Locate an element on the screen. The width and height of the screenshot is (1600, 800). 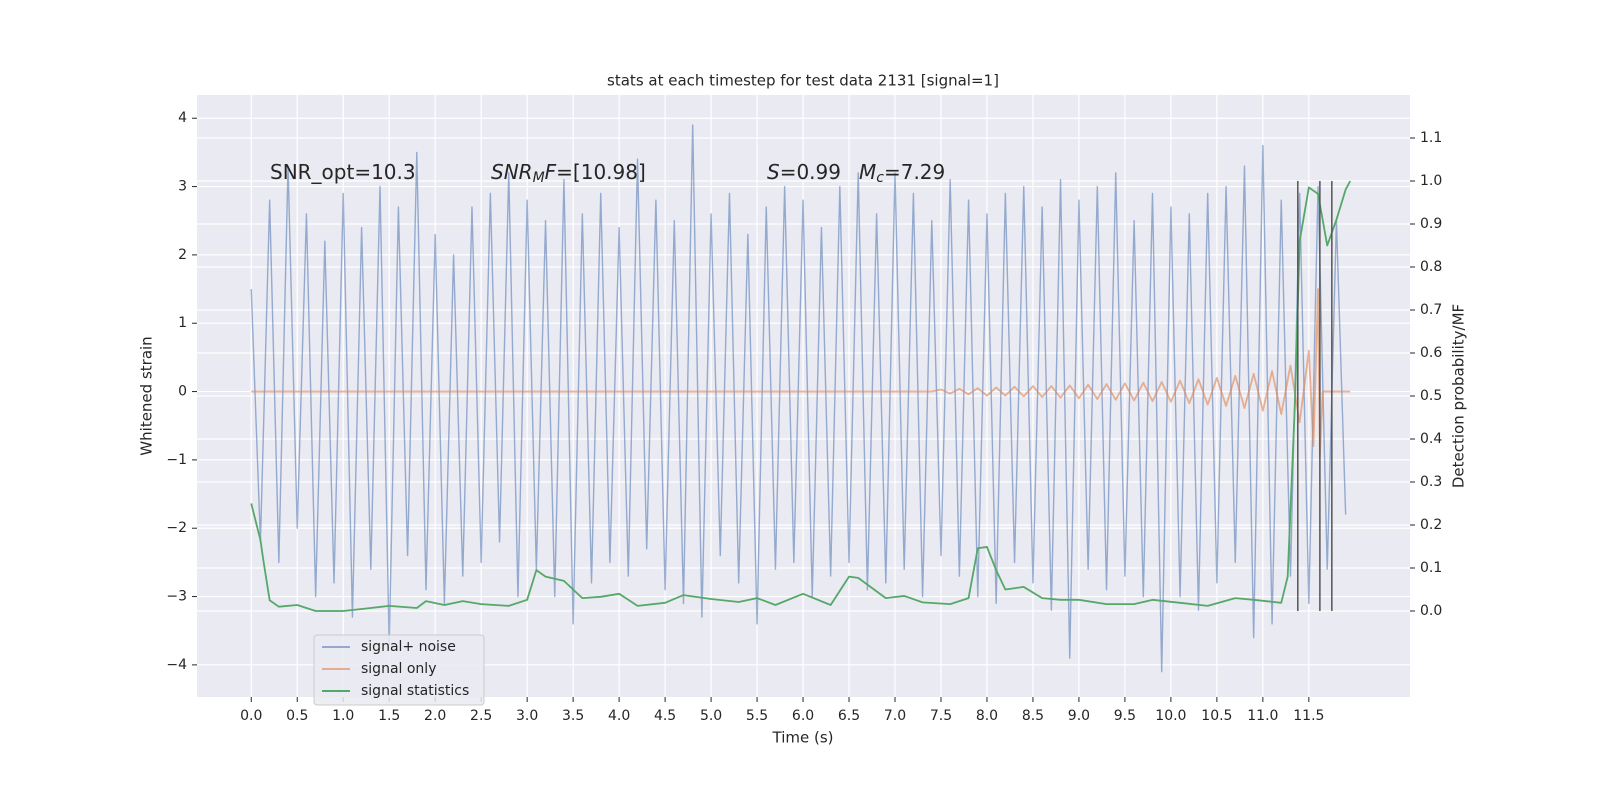
y-tick-label: −2 is located at coordinates (176, 528).